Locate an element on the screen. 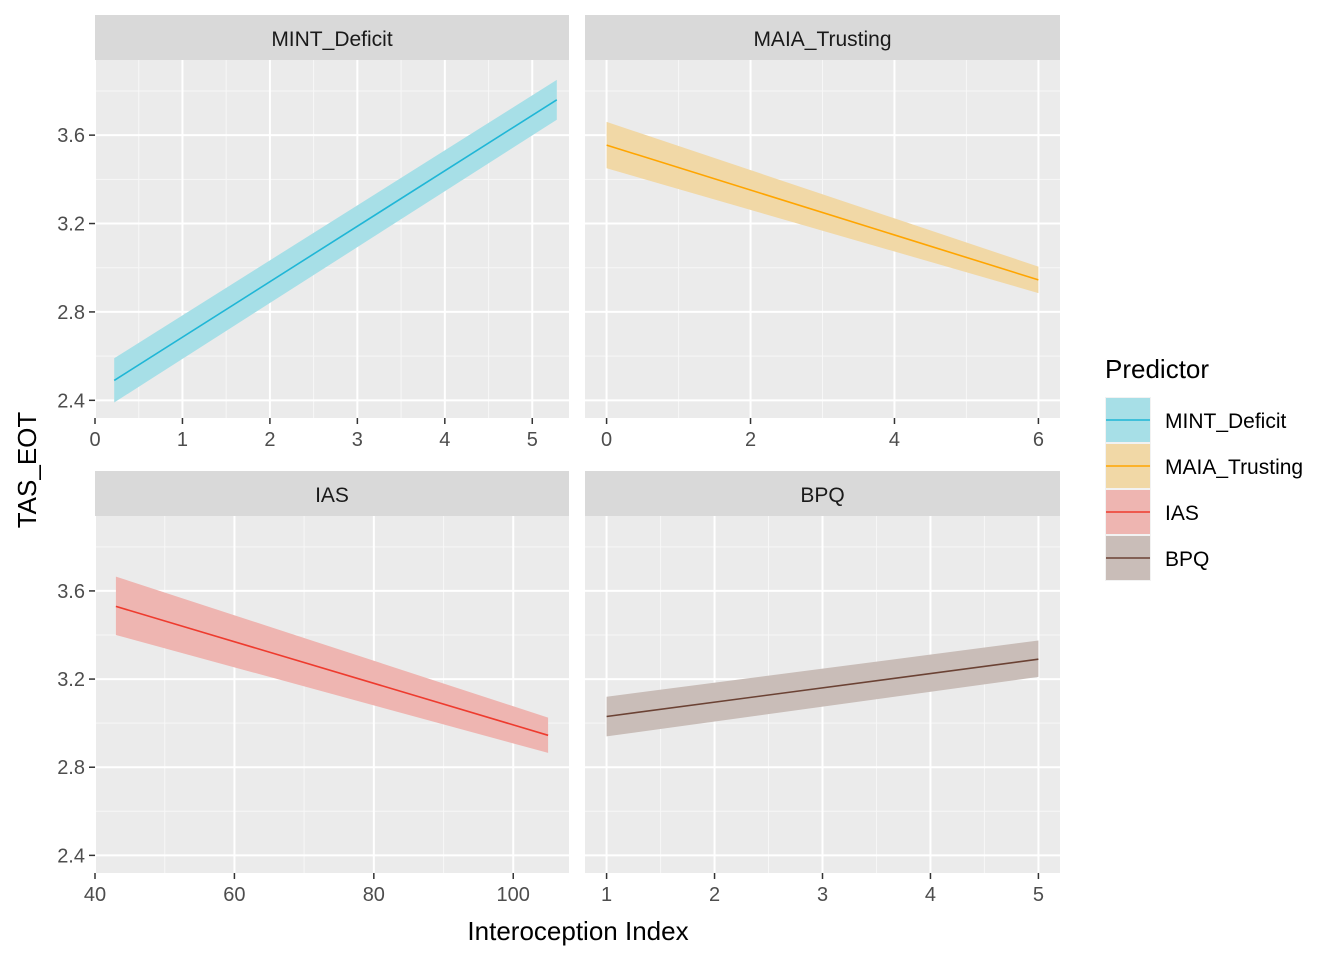 The width and height of the screenshot is (1344, 960). legend-entry-ias: IAS is located at coordinates (1152, 512).